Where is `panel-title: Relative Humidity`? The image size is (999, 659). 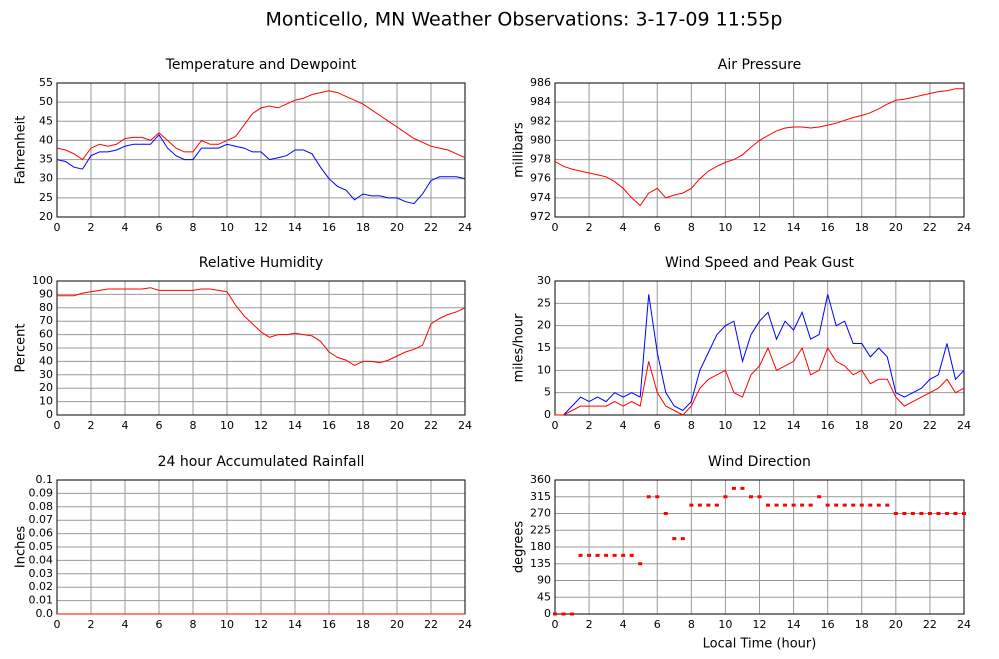
panel-title: Relative Humidity is located at coordinates (261, 263).